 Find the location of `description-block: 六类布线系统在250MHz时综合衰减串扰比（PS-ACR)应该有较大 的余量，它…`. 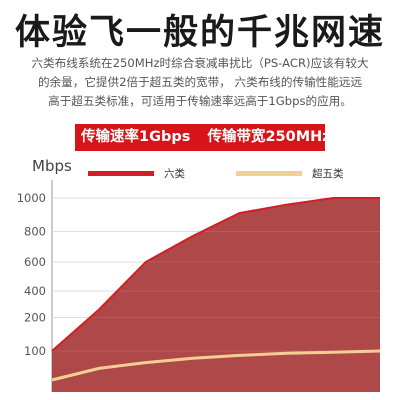

description-block: 六类布线系统在250MHz时综合衰减串扰比（PS-ACR)应该有较大 的余量，它… is located at coordinates (200, 82).